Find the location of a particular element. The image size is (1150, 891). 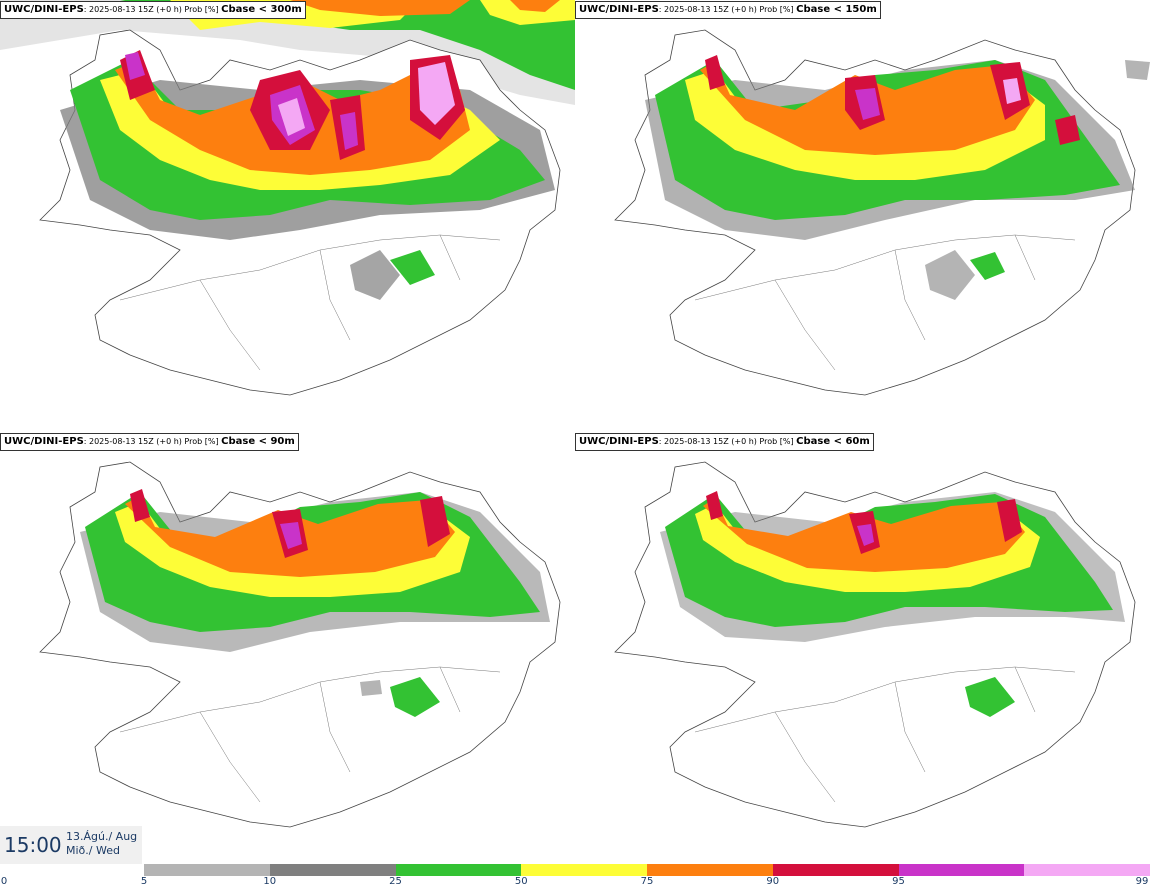

colorbar-tick-label: 10 is located at coordinates (270, 881).